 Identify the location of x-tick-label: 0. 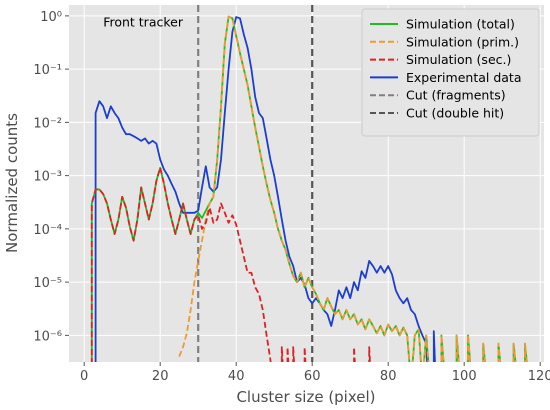
(84, 376).